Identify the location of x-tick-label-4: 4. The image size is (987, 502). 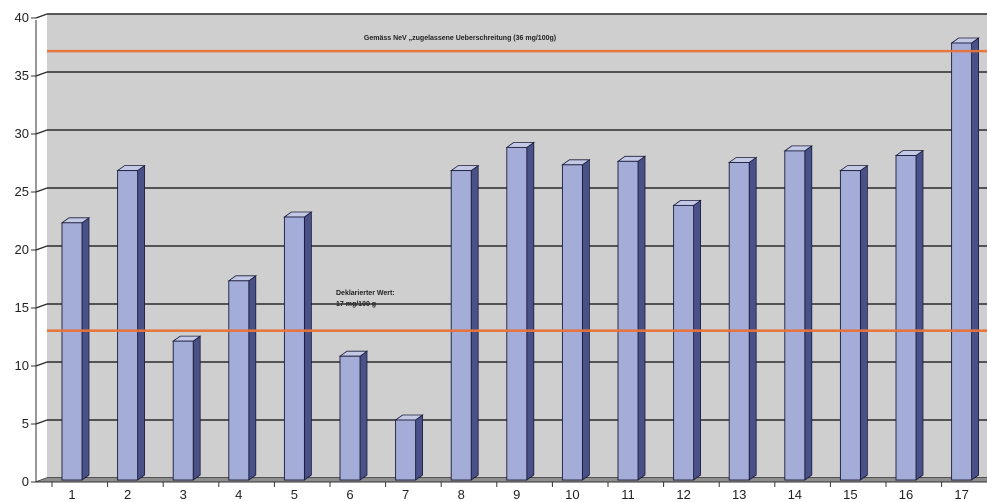
(238, 494).